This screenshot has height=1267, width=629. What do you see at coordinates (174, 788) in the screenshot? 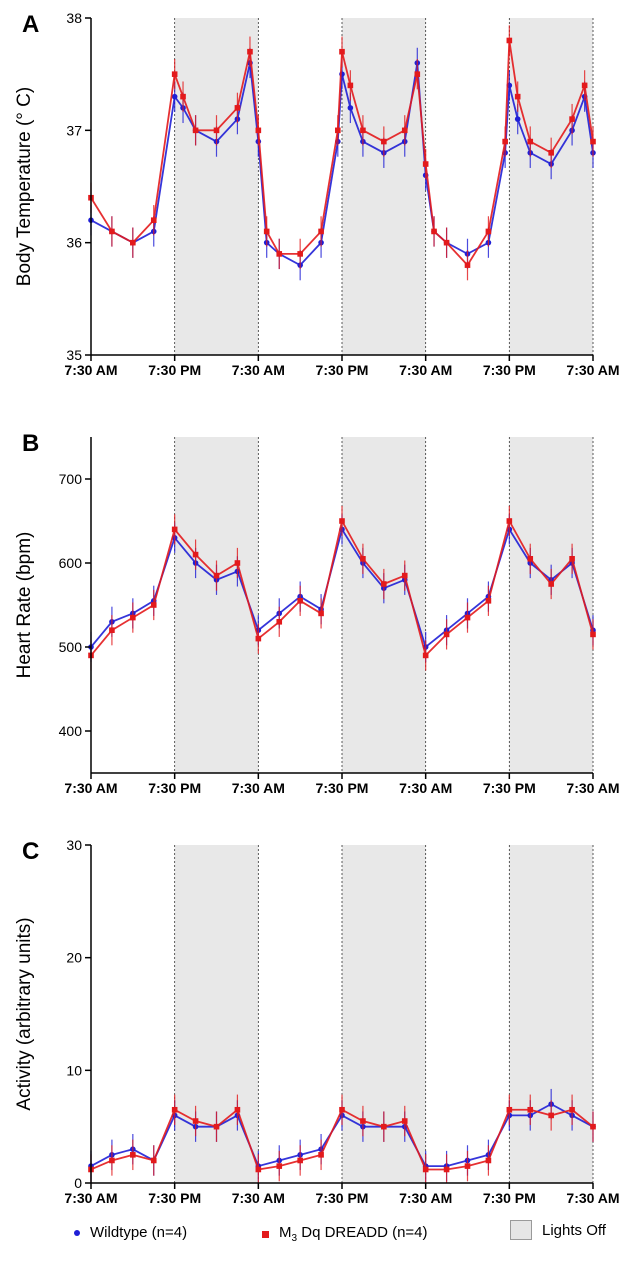
I see `panel-b-x-tick-label: 7:30 PM` at bounding box center [174, 788].